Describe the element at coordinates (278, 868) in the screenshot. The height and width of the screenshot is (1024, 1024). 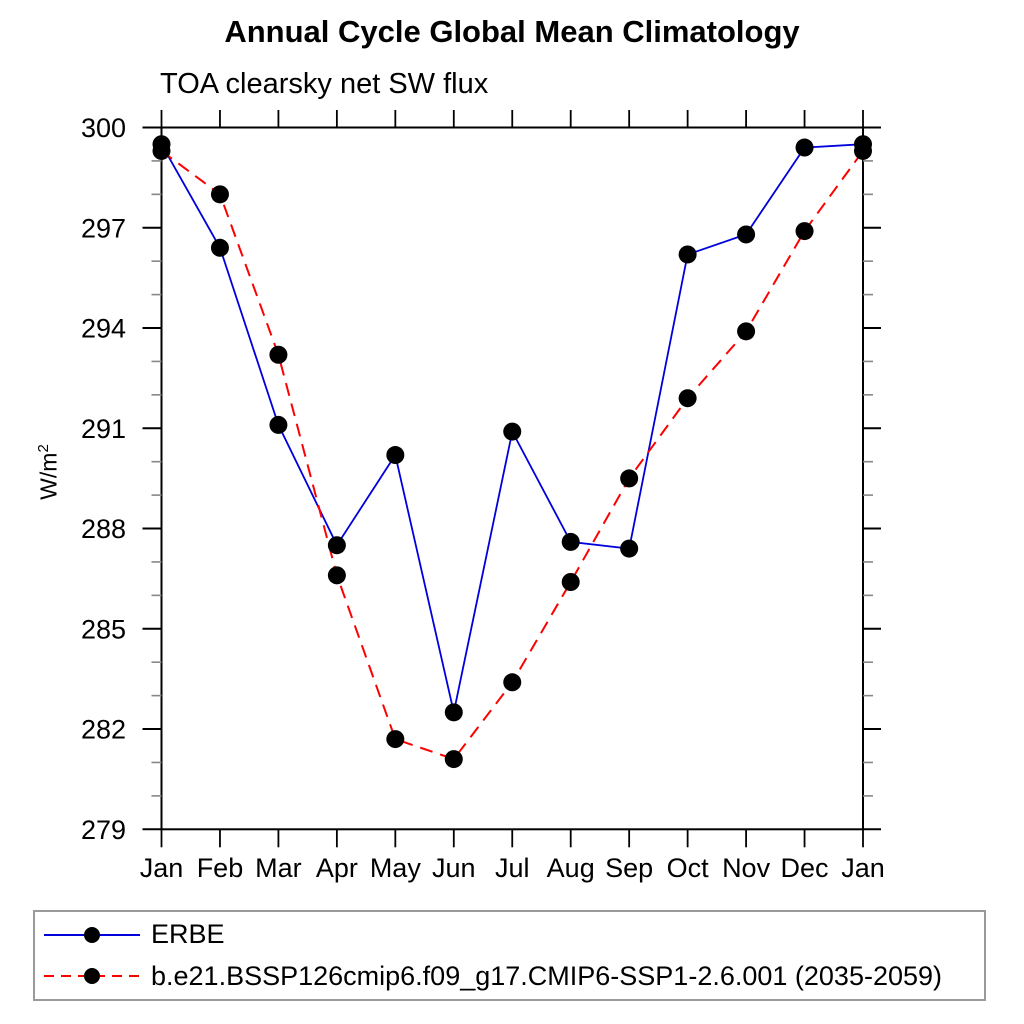
I see `x-tick-label: Mar` at that location.